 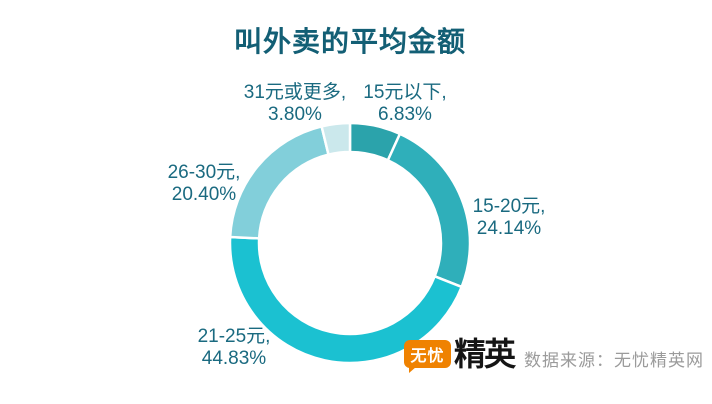 I want to click on logo-bubble: 无忧, so click(x=427, y=356).